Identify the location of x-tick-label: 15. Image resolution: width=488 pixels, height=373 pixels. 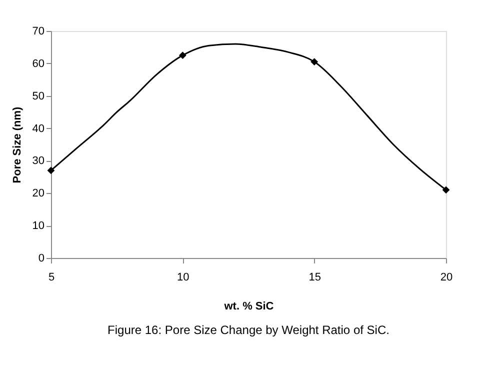
(314, 278).